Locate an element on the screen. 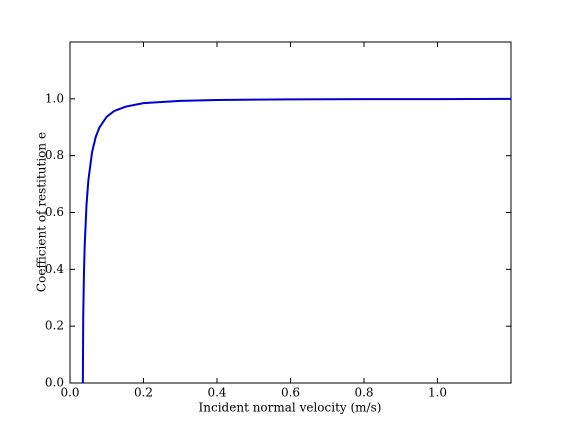 Image resolution: width=568 pixels, height=426 pixels. x-tick-label: 0.4 is located at coordinates (216, 393).